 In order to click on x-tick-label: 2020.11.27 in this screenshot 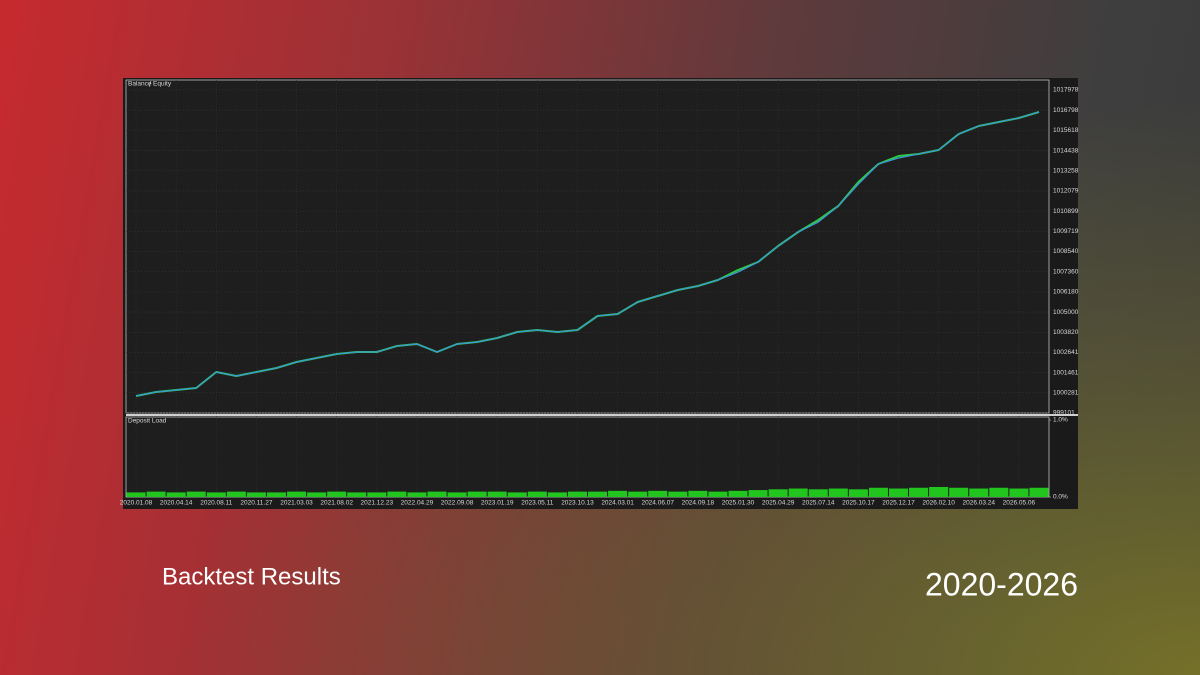, I will do `click(256, 503)`.